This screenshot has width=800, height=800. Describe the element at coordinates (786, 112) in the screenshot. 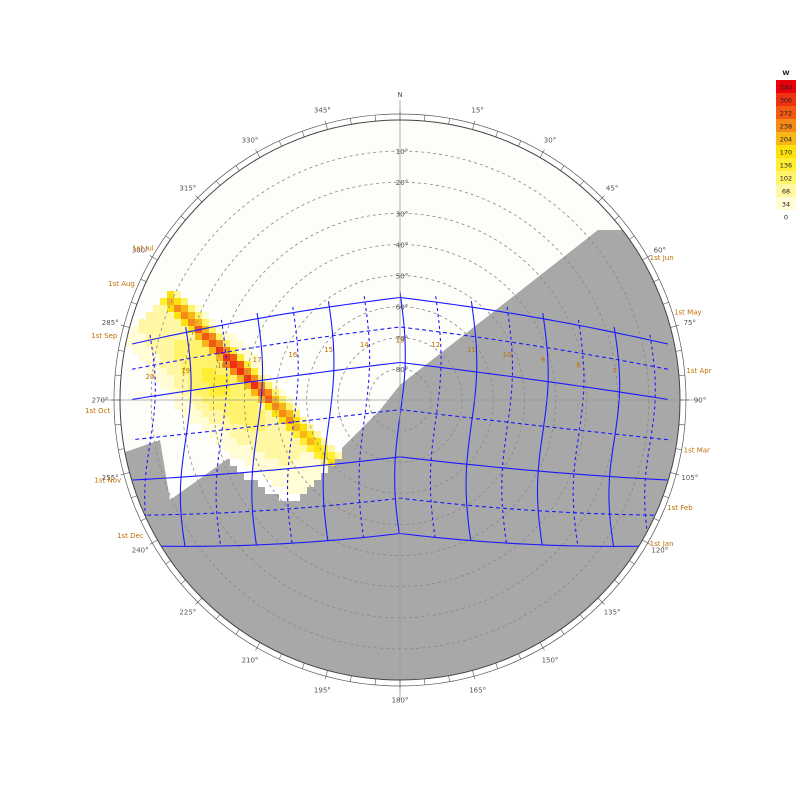

I see `legend-swatch` at that location.